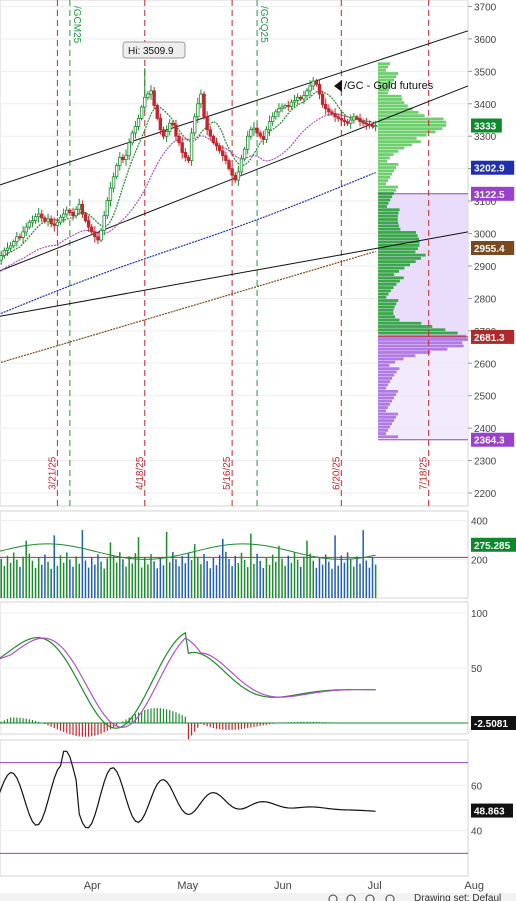 This screenshot has width=516, height=901. Describe the element at coordinates (283, 886) in the screenshot. I see `month-label: Jun` at that location.